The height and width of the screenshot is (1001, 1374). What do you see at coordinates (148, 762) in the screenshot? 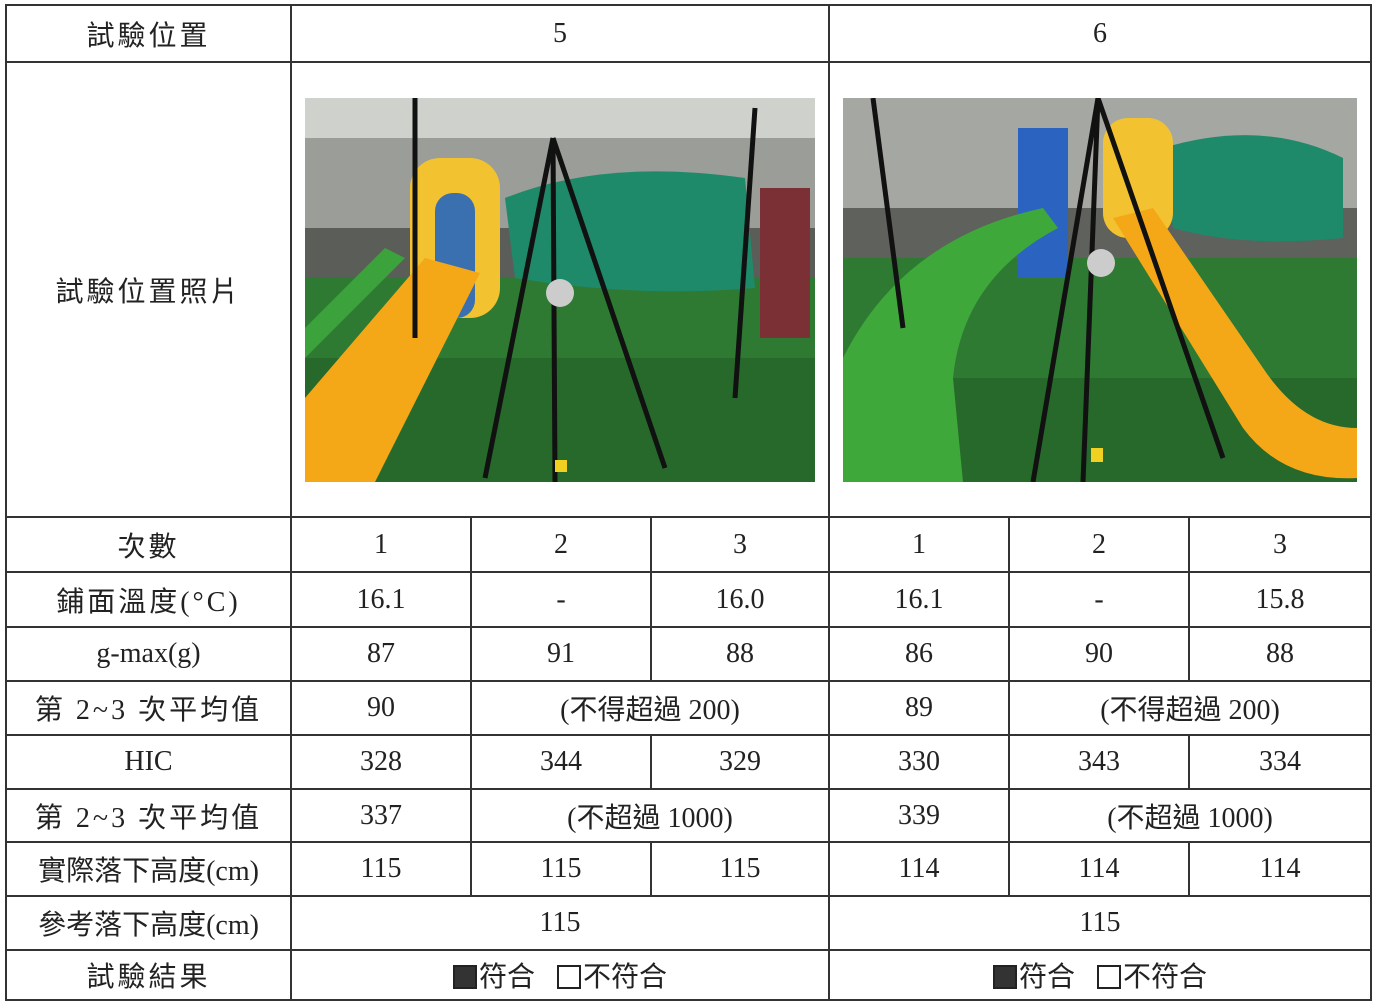
I see `row-label: HIC` at bounding box center [148, 762].